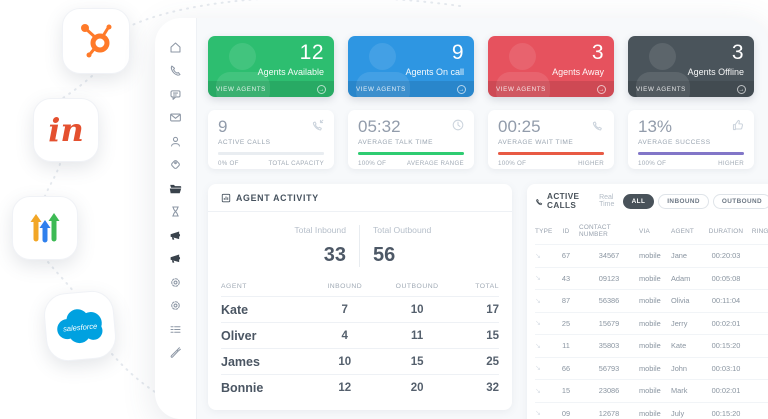 This screenshot has width=768, height=419. What do you see at coordinates (726, 413) in the screenshot?
I see `duration: 00:15:20` at bounding box center [726, 413].